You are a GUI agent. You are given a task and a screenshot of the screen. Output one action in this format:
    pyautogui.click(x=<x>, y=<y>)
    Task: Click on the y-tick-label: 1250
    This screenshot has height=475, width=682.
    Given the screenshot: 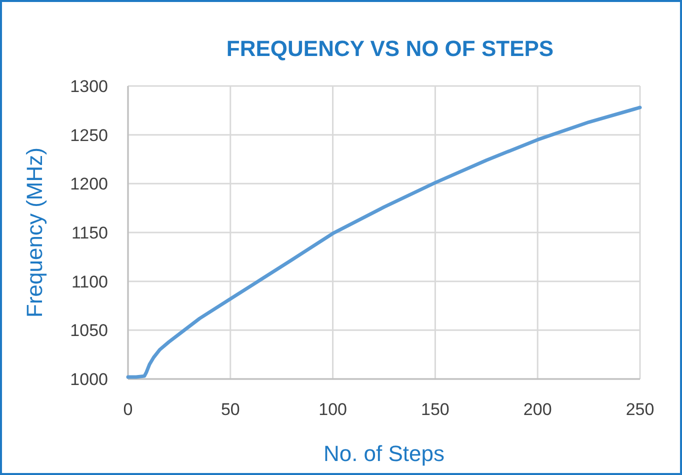 What is the action you would take?
    pyautogui.click(x=89, y=135)
    